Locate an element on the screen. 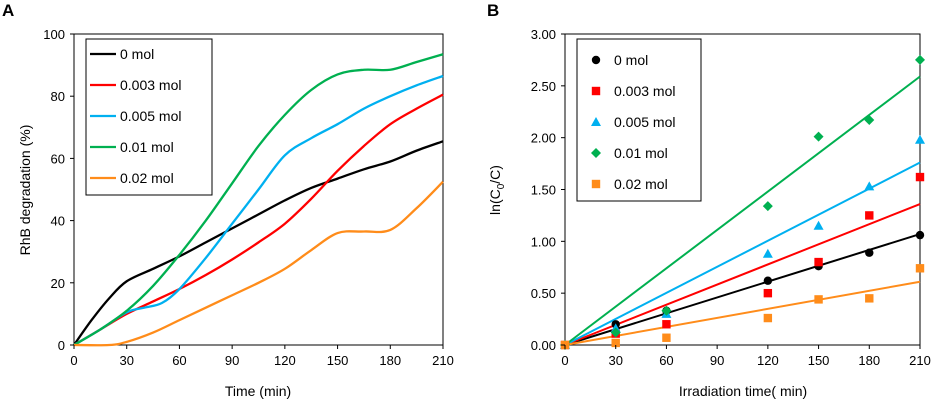 The image size is (941, 416). panel-a-ylabel: RhB degradation (%) is located at coordinates (25, 190).